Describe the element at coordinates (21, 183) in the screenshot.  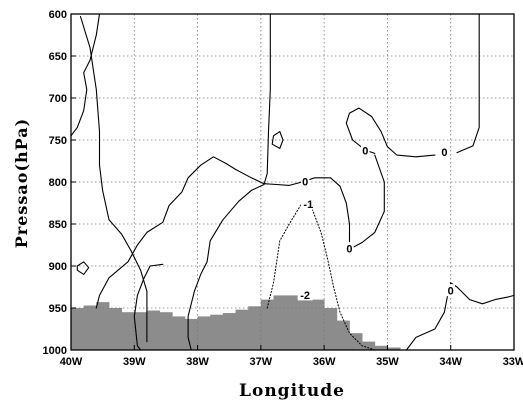
I see `y-axis-title: Pressao(hPa)` at that location.